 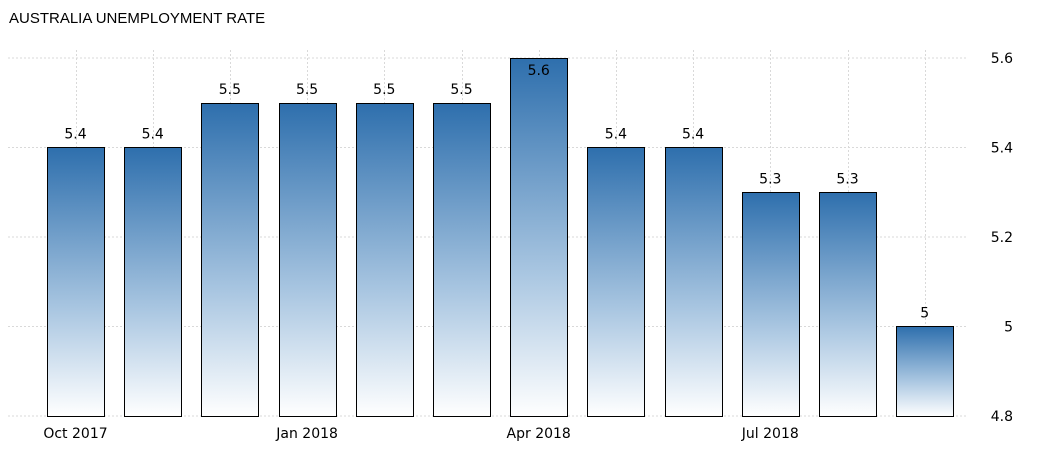 What do you see at coordinates (306, 434) in the screenshot?
I see `x-tick-label: Jan 2018` at bounding box center [306, 434].